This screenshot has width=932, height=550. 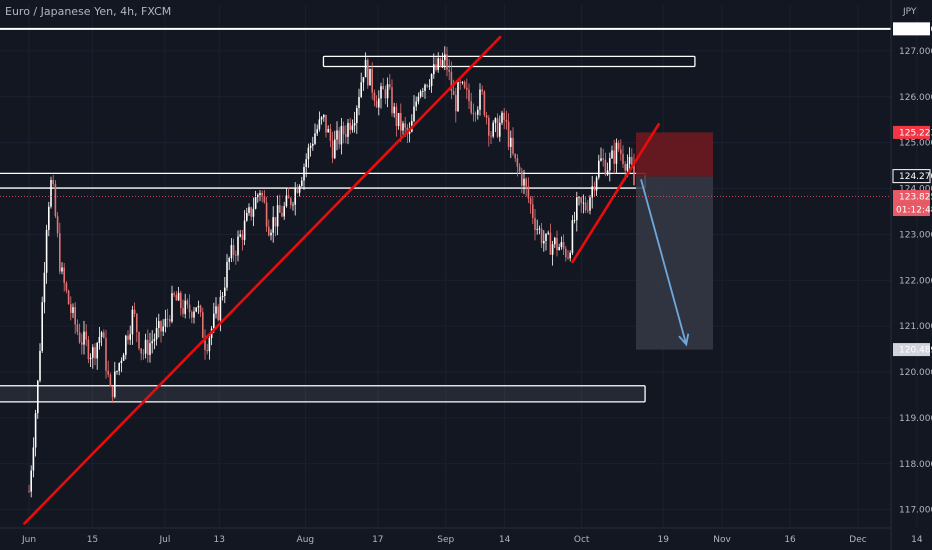 I want to click on projection-arrow-head, so click(x=684, y=340).